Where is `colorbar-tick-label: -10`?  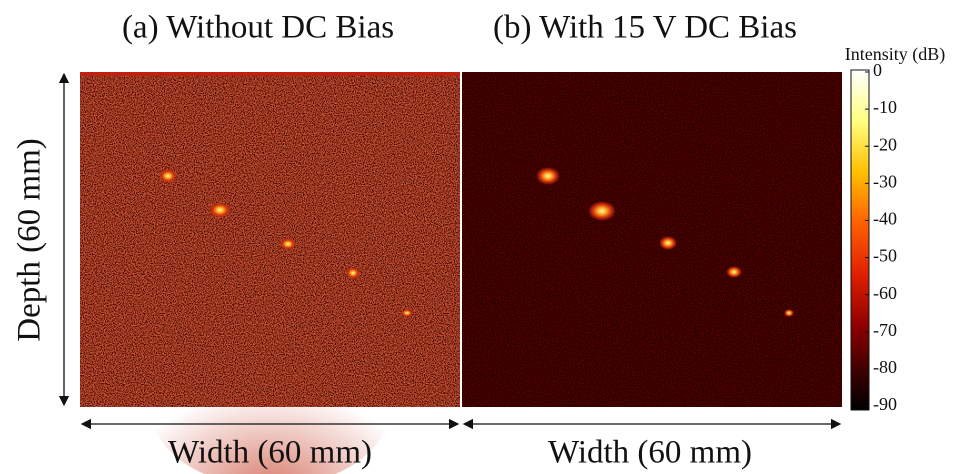 colorbar-tick-label: -10 is located at coordinates (885, 107).